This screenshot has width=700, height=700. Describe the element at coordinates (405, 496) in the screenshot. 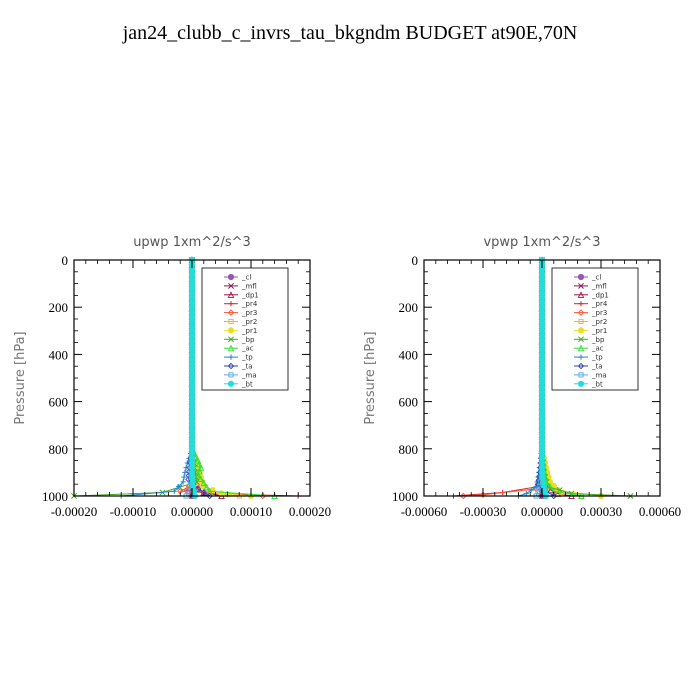

I see `vpwp-y-tick-label: 1000` at that location.